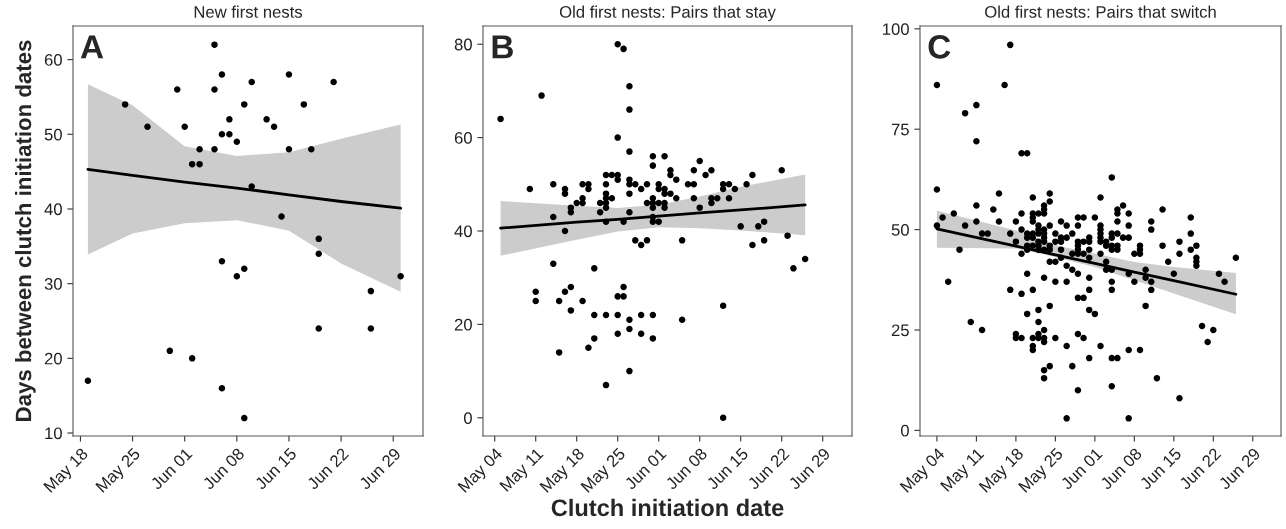 The height and width of the screenshot is (529, 1286). What do you see at coordinates (667, 507) in the screenshot?
I see `x-axis-title: Clutch initiation date` at bounding box center [667, 507].